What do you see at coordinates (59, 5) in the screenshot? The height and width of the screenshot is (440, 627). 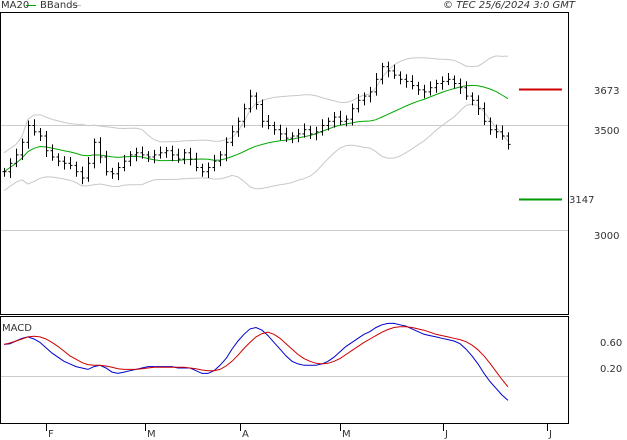 I see `bbands-legend-label: BBands` at bounding box center [59, 5].